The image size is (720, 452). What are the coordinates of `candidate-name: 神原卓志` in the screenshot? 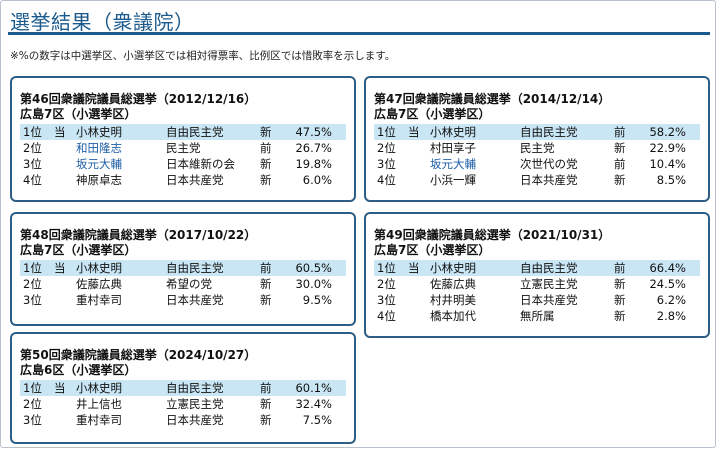 It's located at (99, 180).